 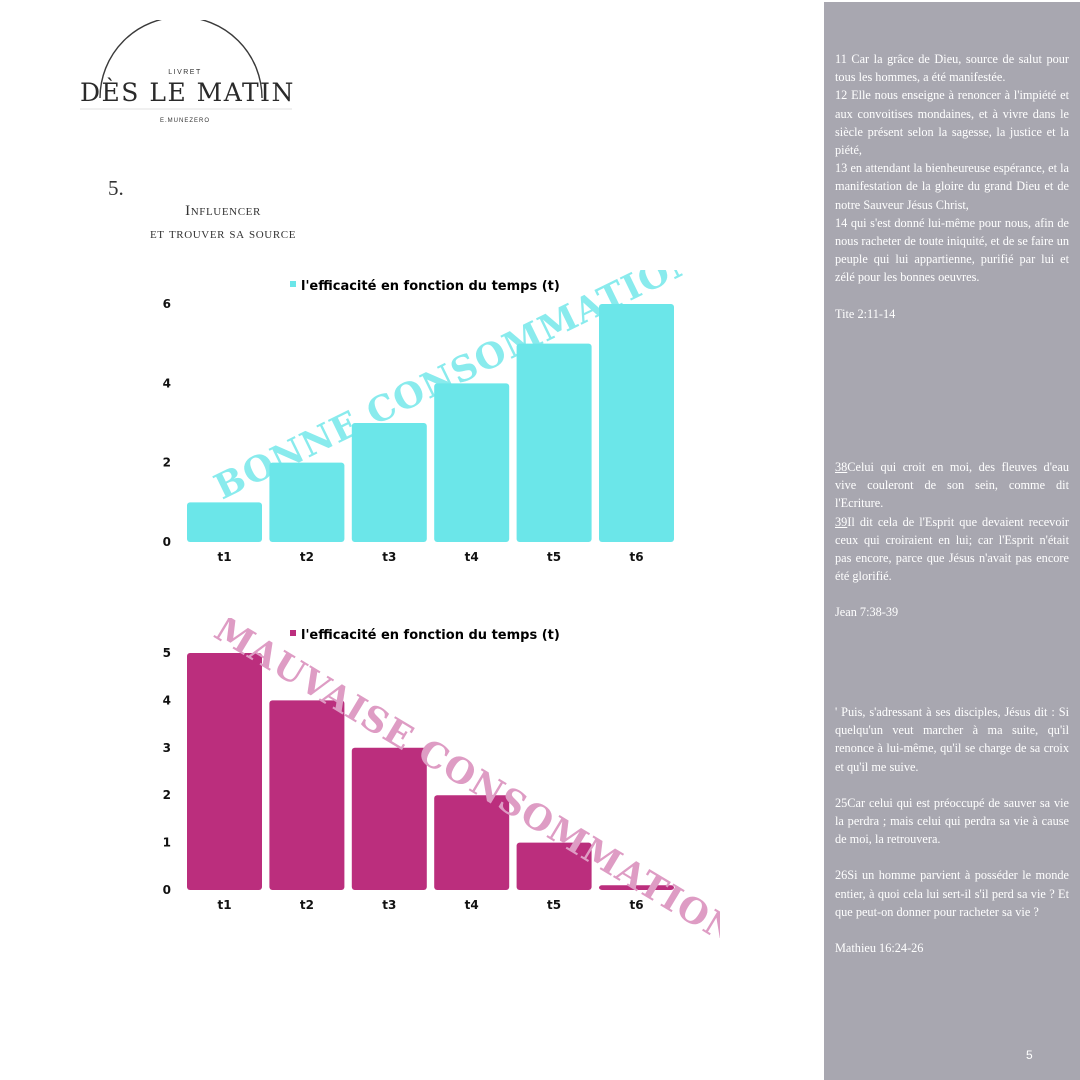 I want to click on y-tick-label: 1, so click(x=167, y=843).